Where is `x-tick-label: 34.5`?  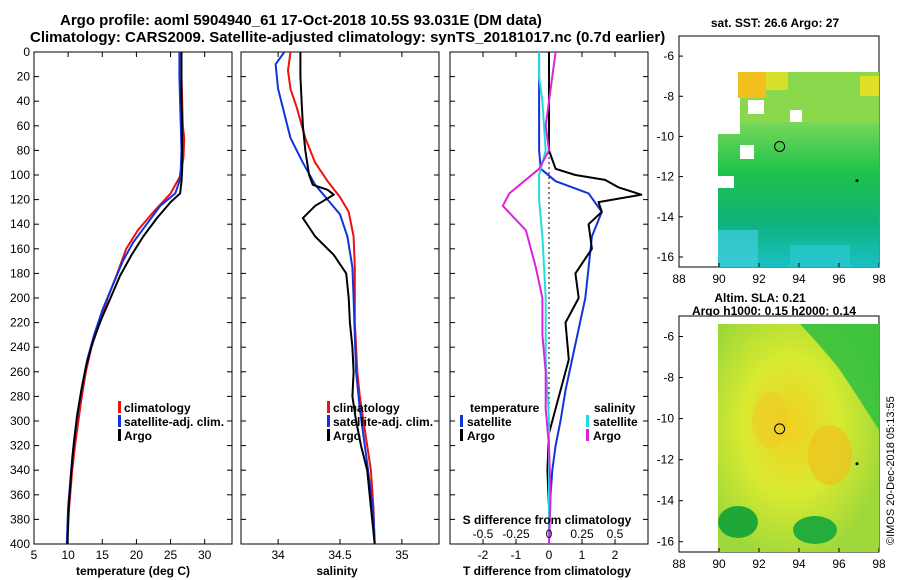
x-tick-label: 34.5 is located at coordinates (340, 555).